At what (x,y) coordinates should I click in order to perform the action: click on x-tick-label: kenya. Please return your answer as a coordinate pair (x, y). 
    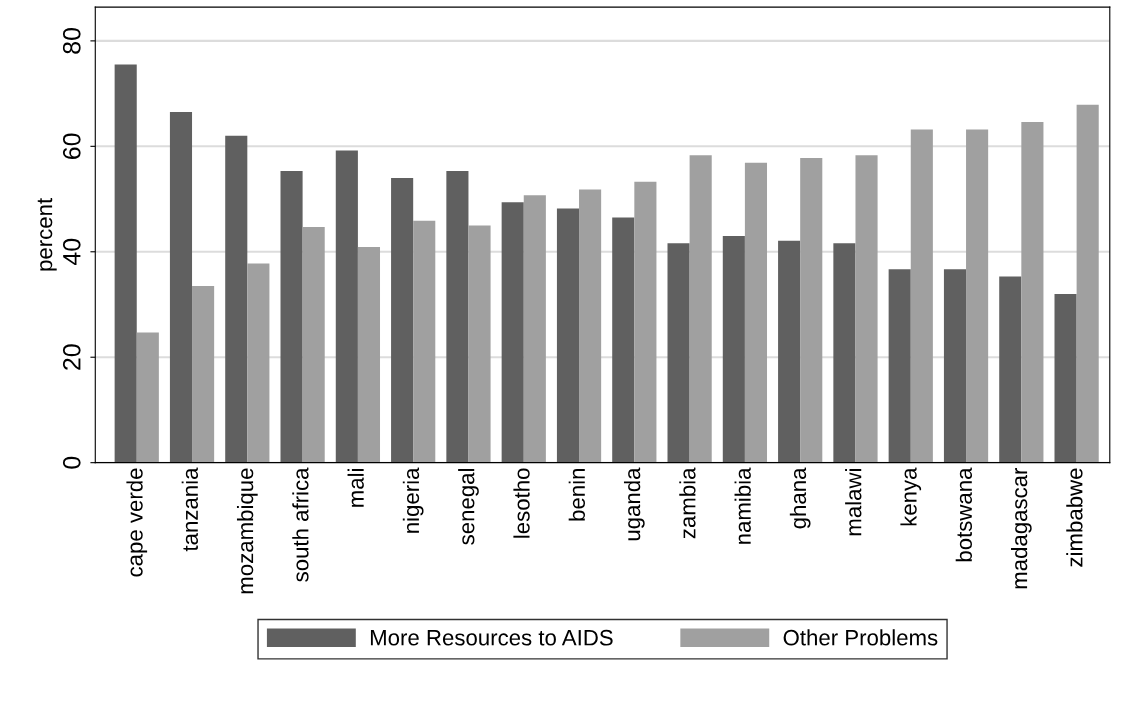
    Looking at the image, I should click on (911, 496).